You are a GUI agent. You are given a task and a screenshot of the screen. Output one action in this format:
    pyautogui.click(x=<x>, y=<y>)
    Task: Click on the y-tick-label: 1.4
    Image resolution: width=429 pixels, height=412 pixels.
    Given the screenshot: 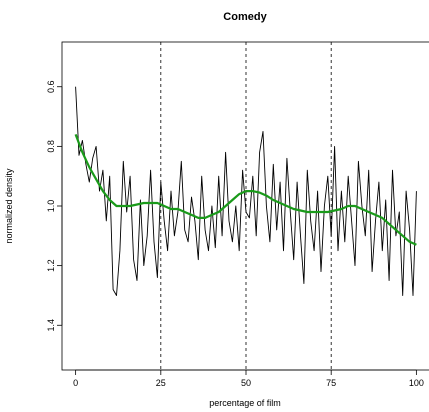 What is the action you would take?
    pyautogui.click(x=51, y=325)
    